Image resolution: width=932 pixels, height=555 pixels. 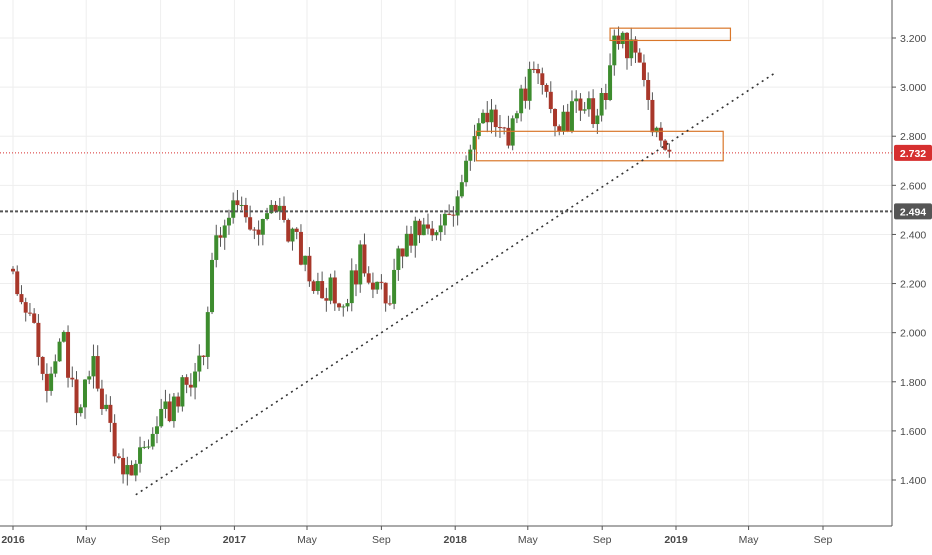 I want to click on y-tick-label: 1.600, so click(x=913, y=432).